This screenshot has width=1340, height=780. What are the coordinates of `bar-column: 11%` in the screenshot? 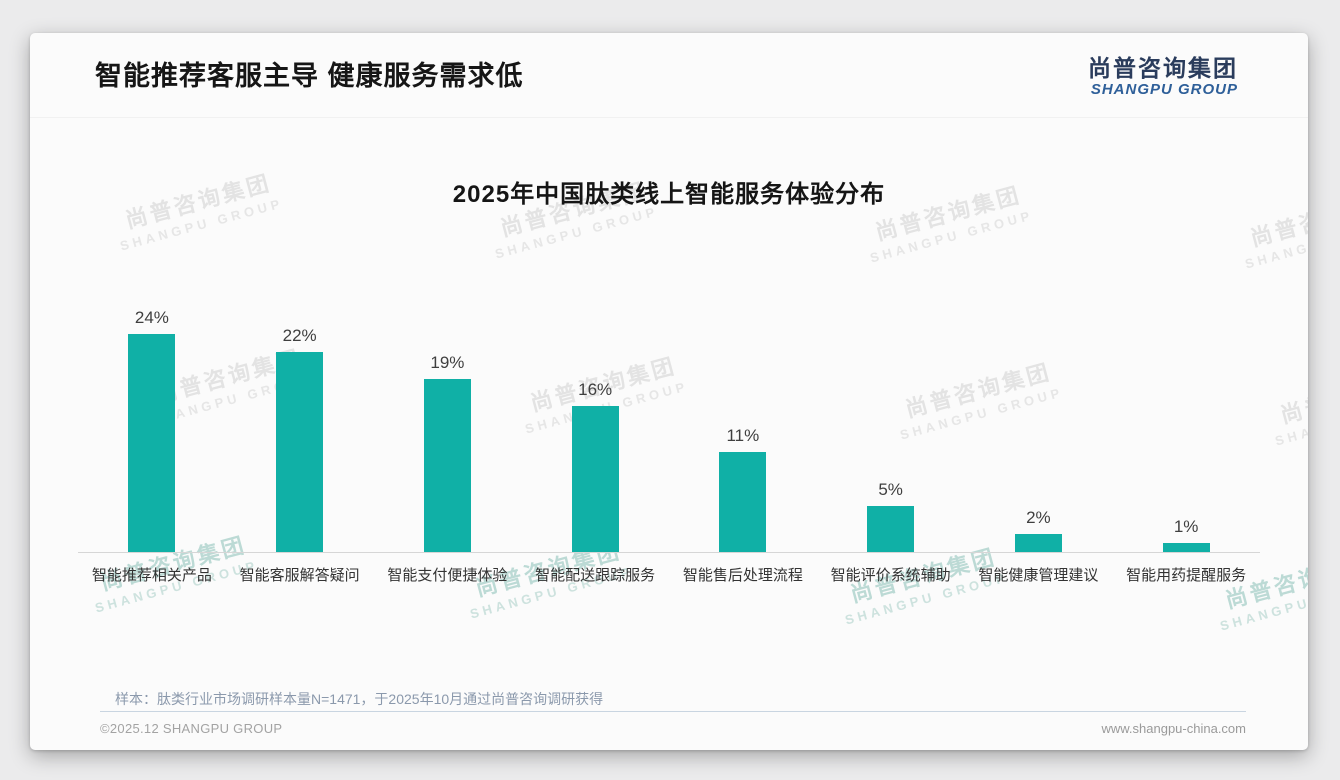 It's located at (743, 489).